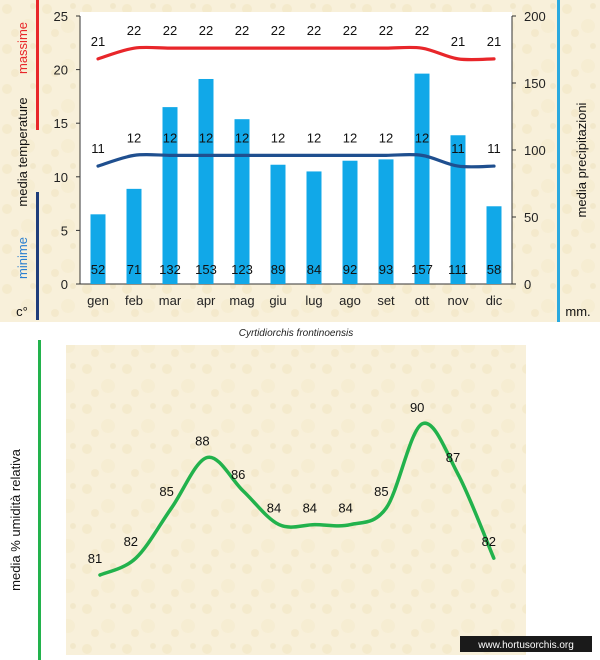 This screenshot has width=600, height=660. Describe the element at coordinates (296, 333) in the screenshot. I see `species-title: Cyrtidiorchis frontinoensis` at that location.